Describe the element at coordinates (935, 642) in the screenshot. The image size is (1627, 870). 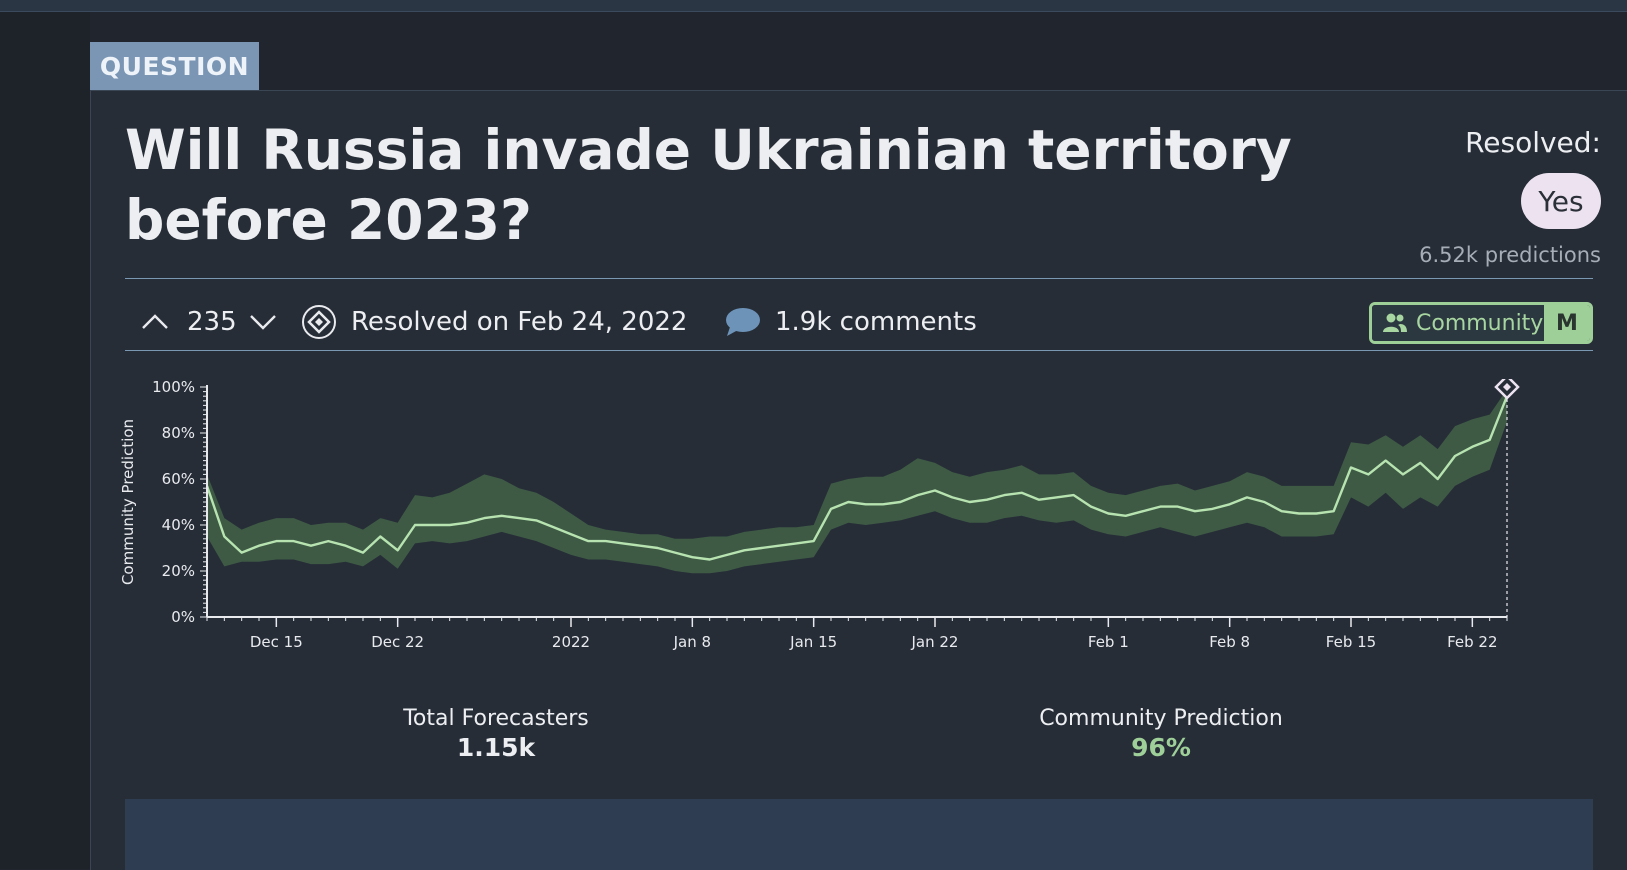
I see `x-tick-label: Jan 22` at that location.